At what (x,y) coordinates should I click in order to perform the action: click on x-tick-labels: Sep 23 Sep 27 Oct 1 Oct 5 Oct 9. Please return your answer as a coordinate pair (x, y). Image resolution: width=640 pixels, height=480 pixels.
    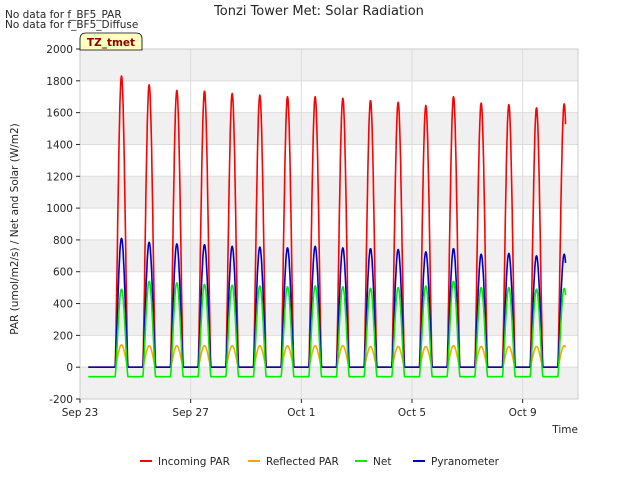
    Looking at the image, I should click on (299, 409).